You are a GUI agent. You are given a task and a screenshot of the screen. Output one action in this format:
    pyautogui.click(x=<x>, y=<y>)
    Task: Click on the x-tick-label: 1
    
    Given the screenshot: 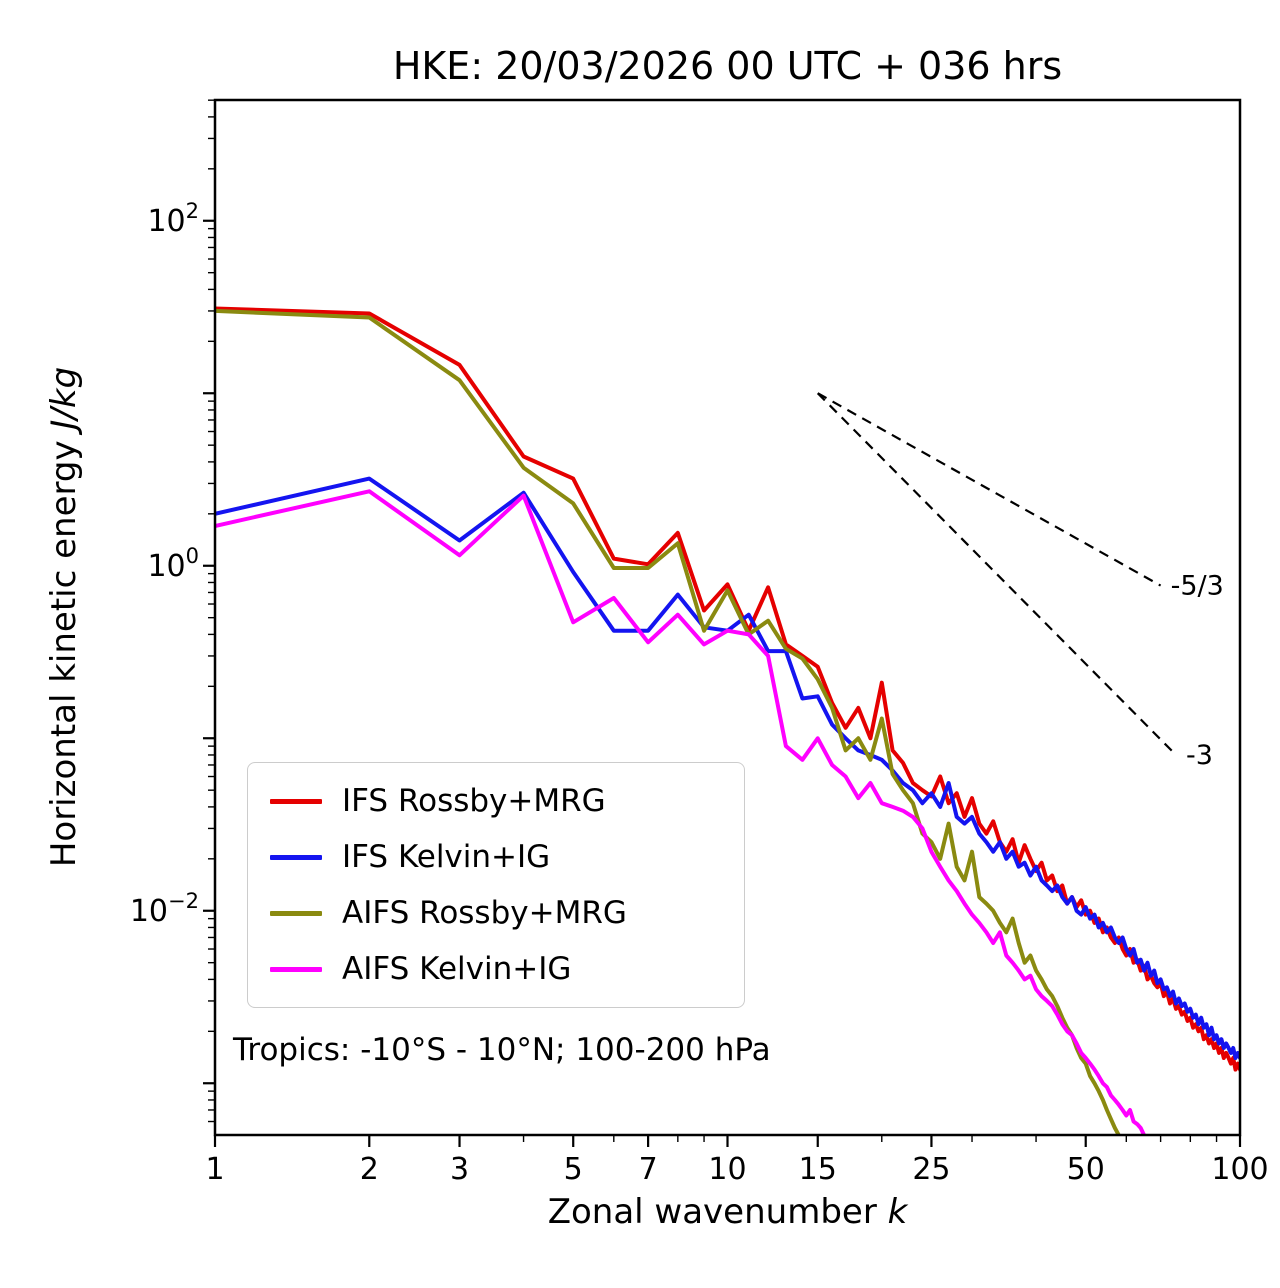 What is the action you would take?
    pyautogui.click(x=214, y=1169)
    